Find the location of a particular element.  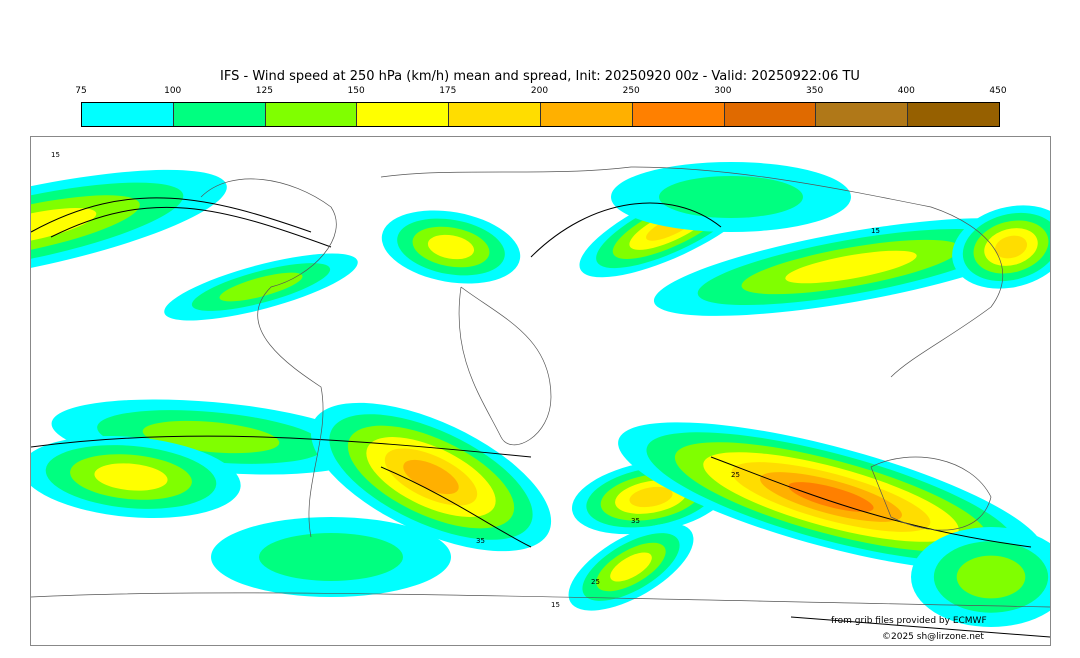

colorbar-legend is located at coordinates (540, 114).